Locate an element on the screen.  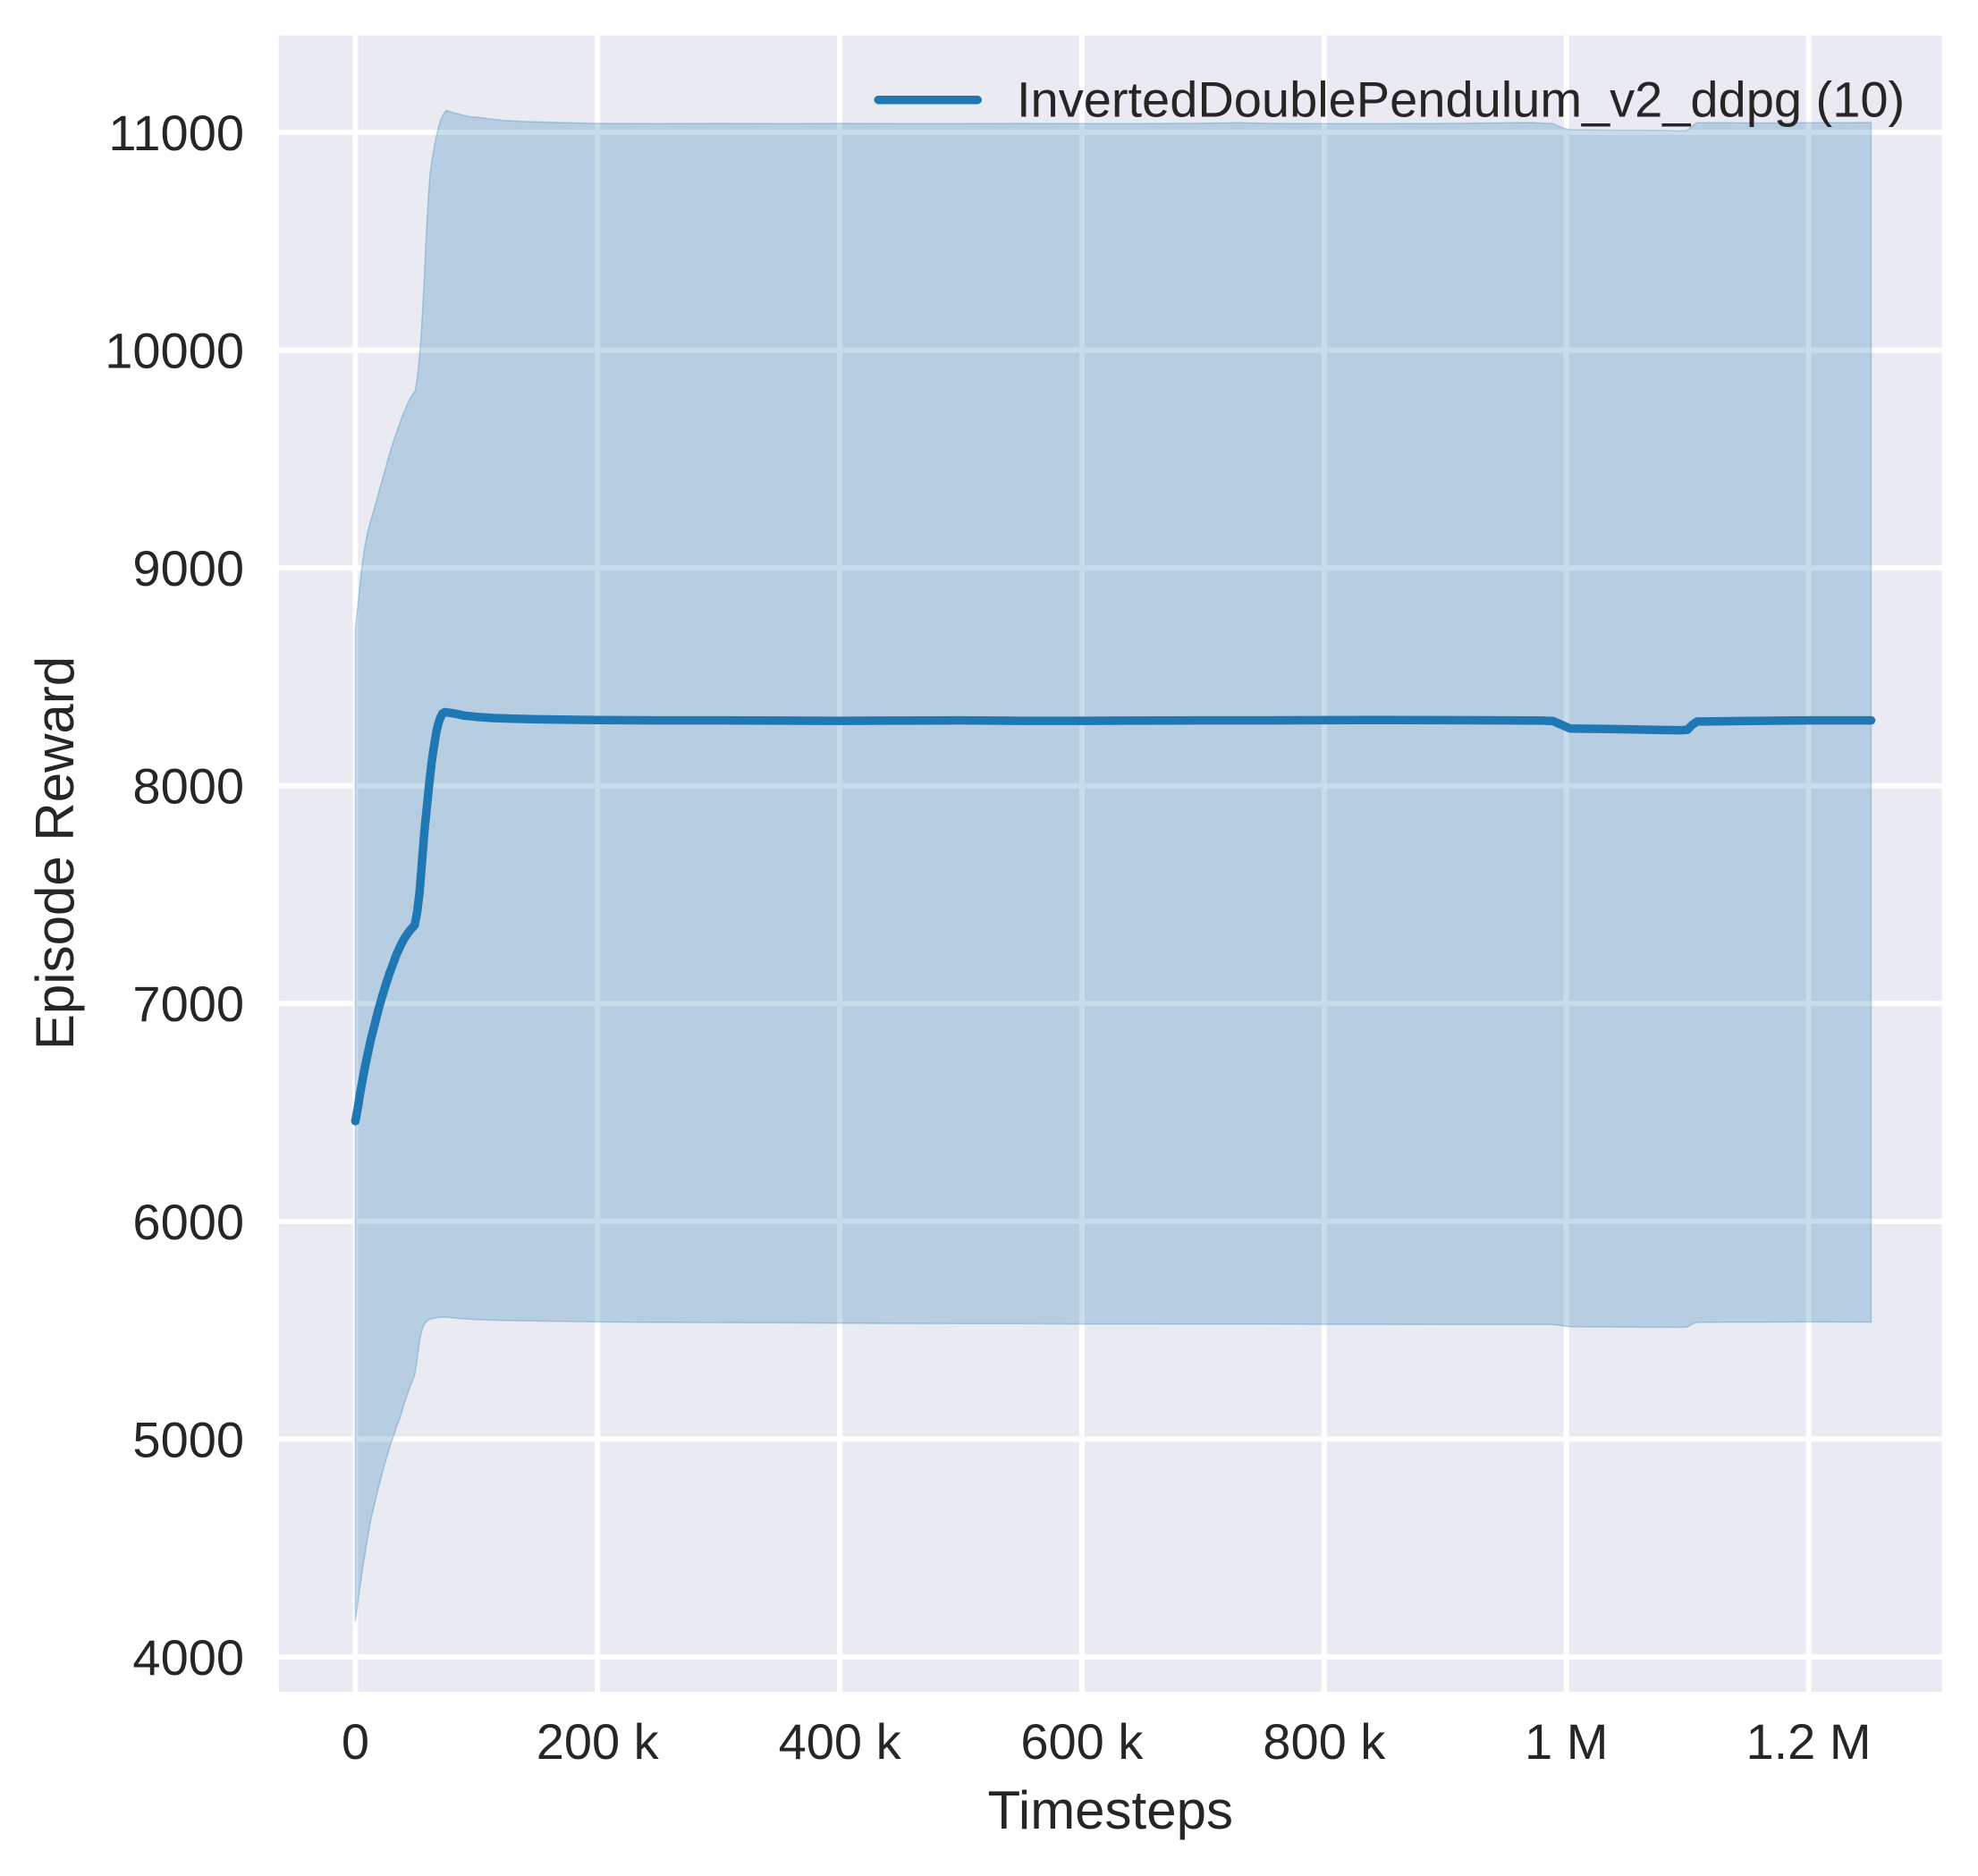
svg-text: 200 k is located at coordinates (598, 1742).